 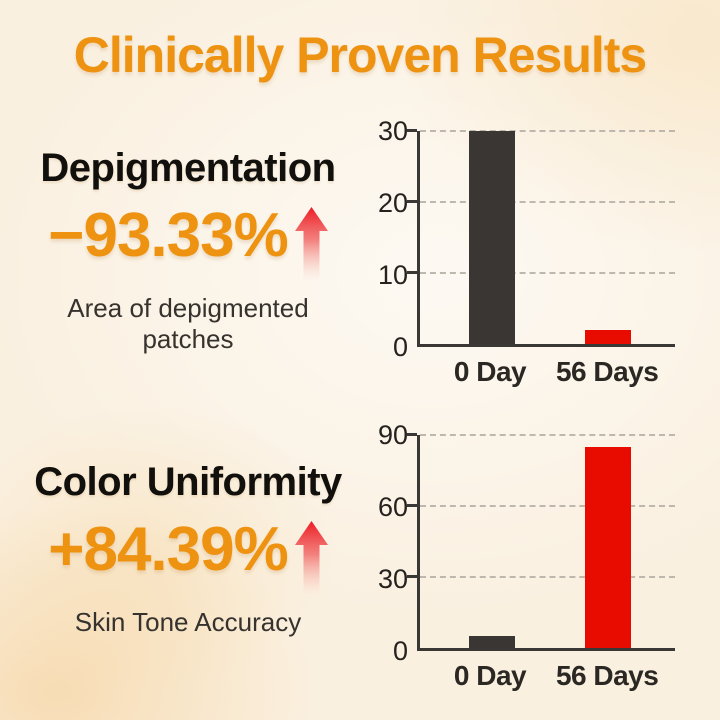 What do you see at coordinates (360, 55) in the screenshot?
I see `page-title: Clinically Proven Results` at bounding box center [360, 55].